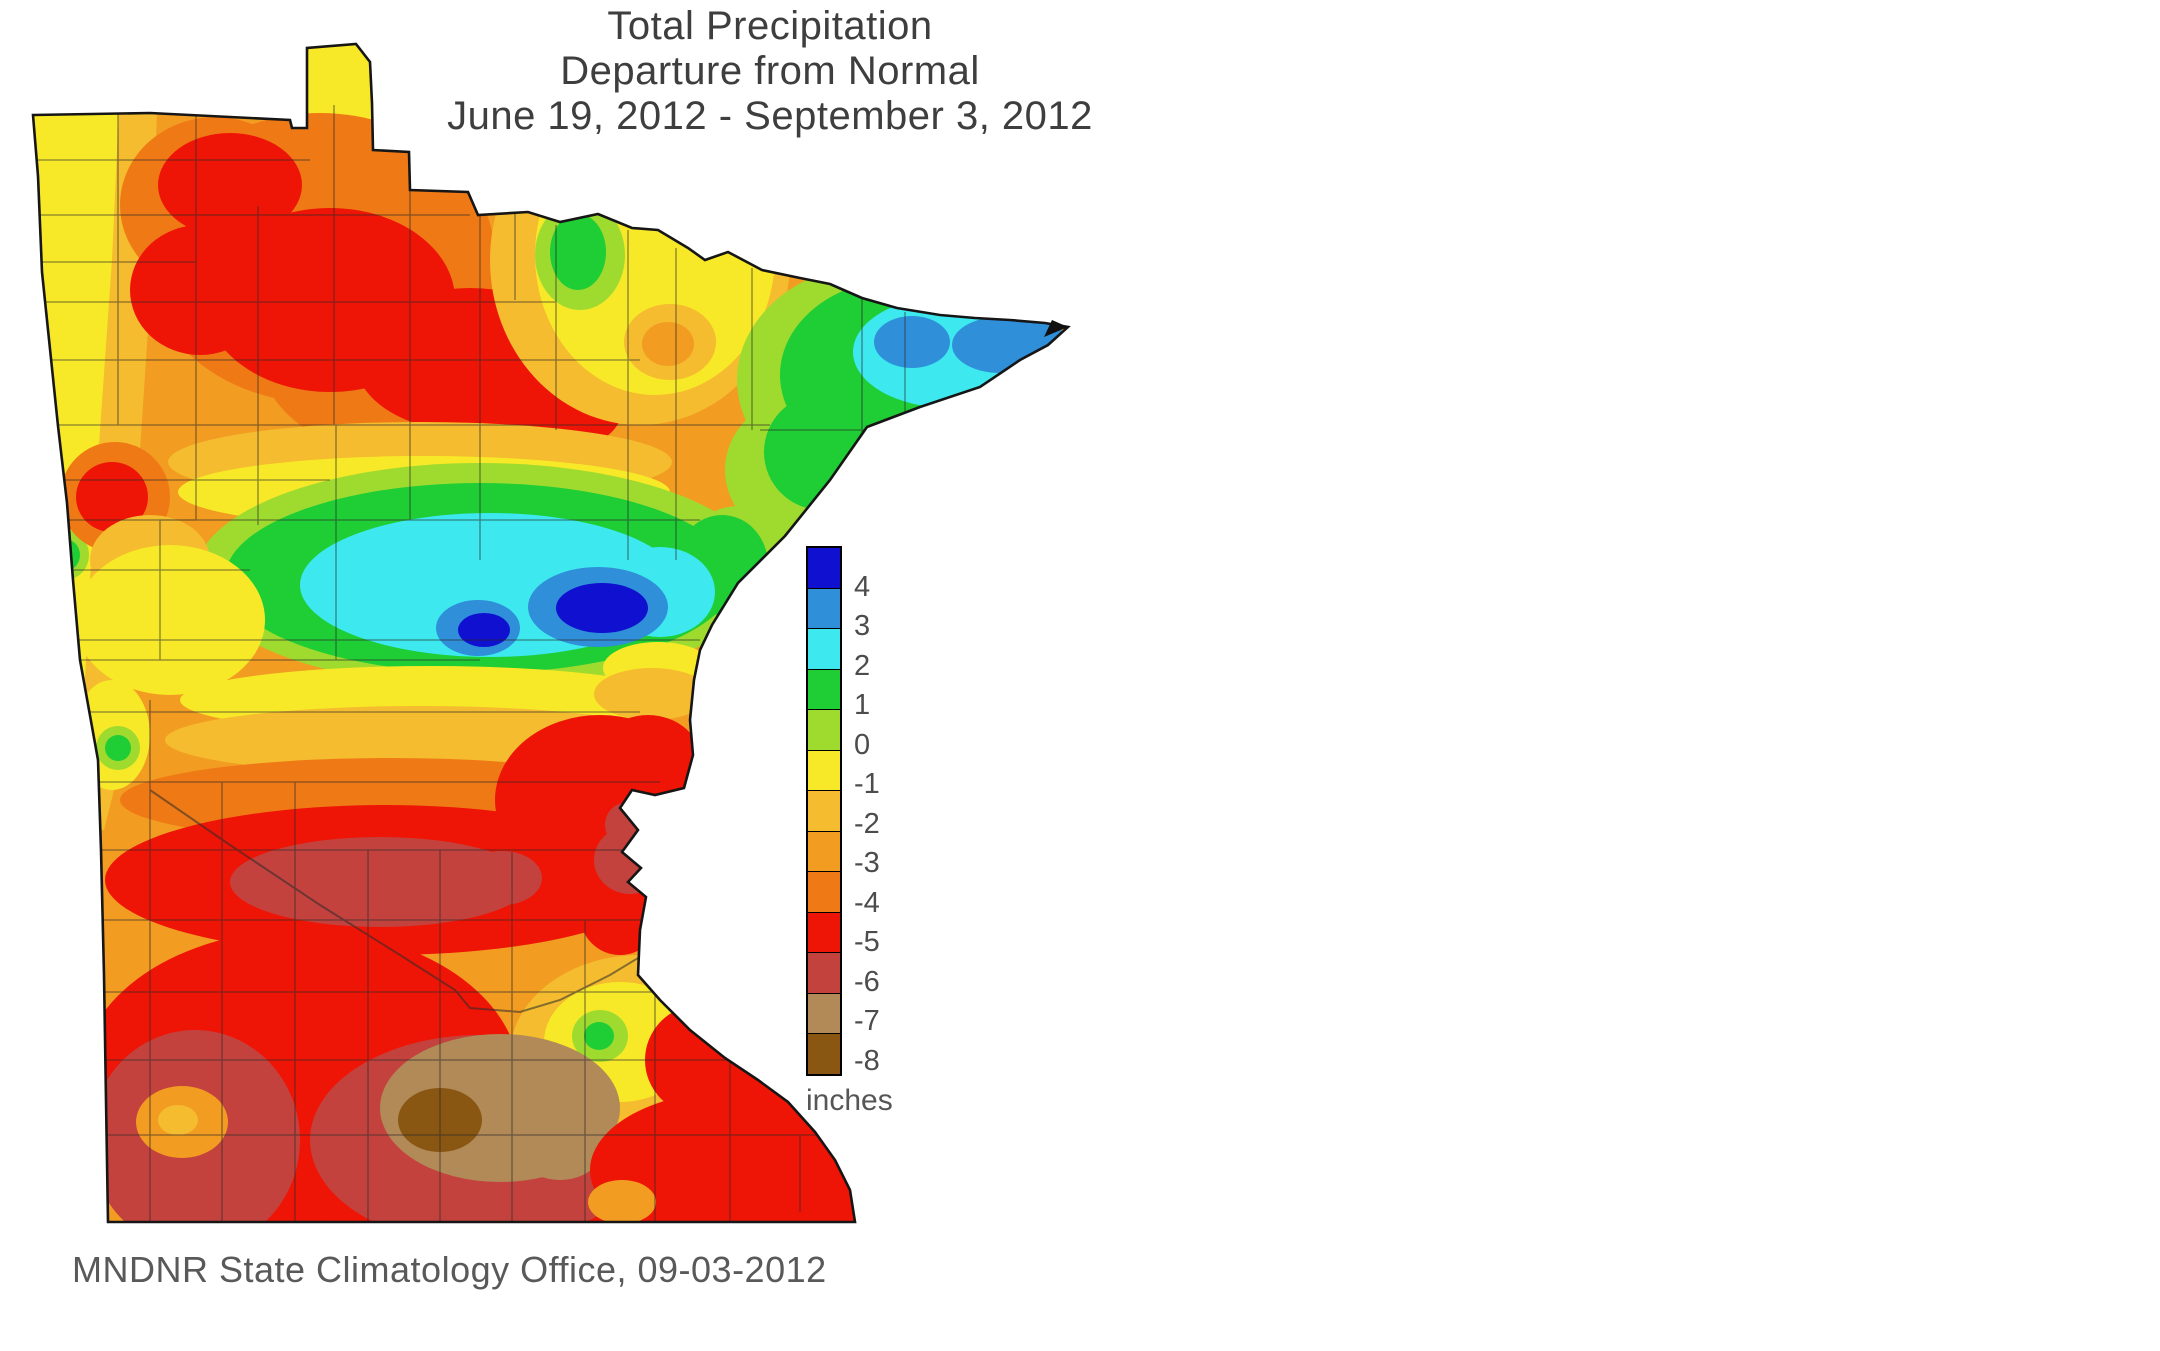 The image size is (2160, 1351). I want to click on legend-value--6: -6, so click(867, 981).